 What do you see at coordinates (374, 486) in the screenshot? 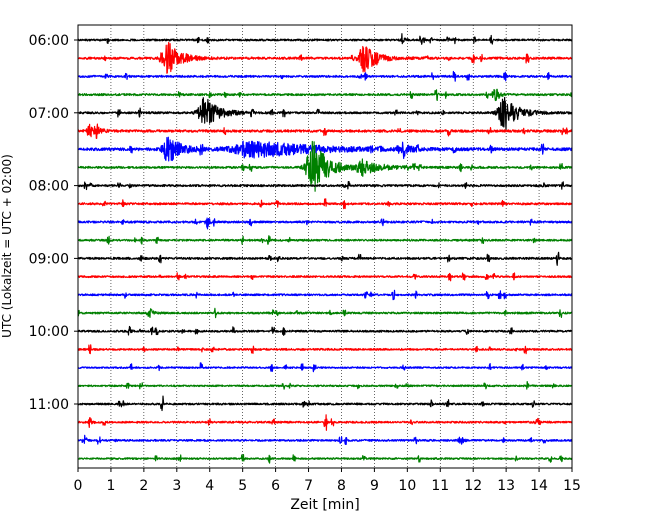
I see `x-tick-label: 9` at bounding box center [374, 486].